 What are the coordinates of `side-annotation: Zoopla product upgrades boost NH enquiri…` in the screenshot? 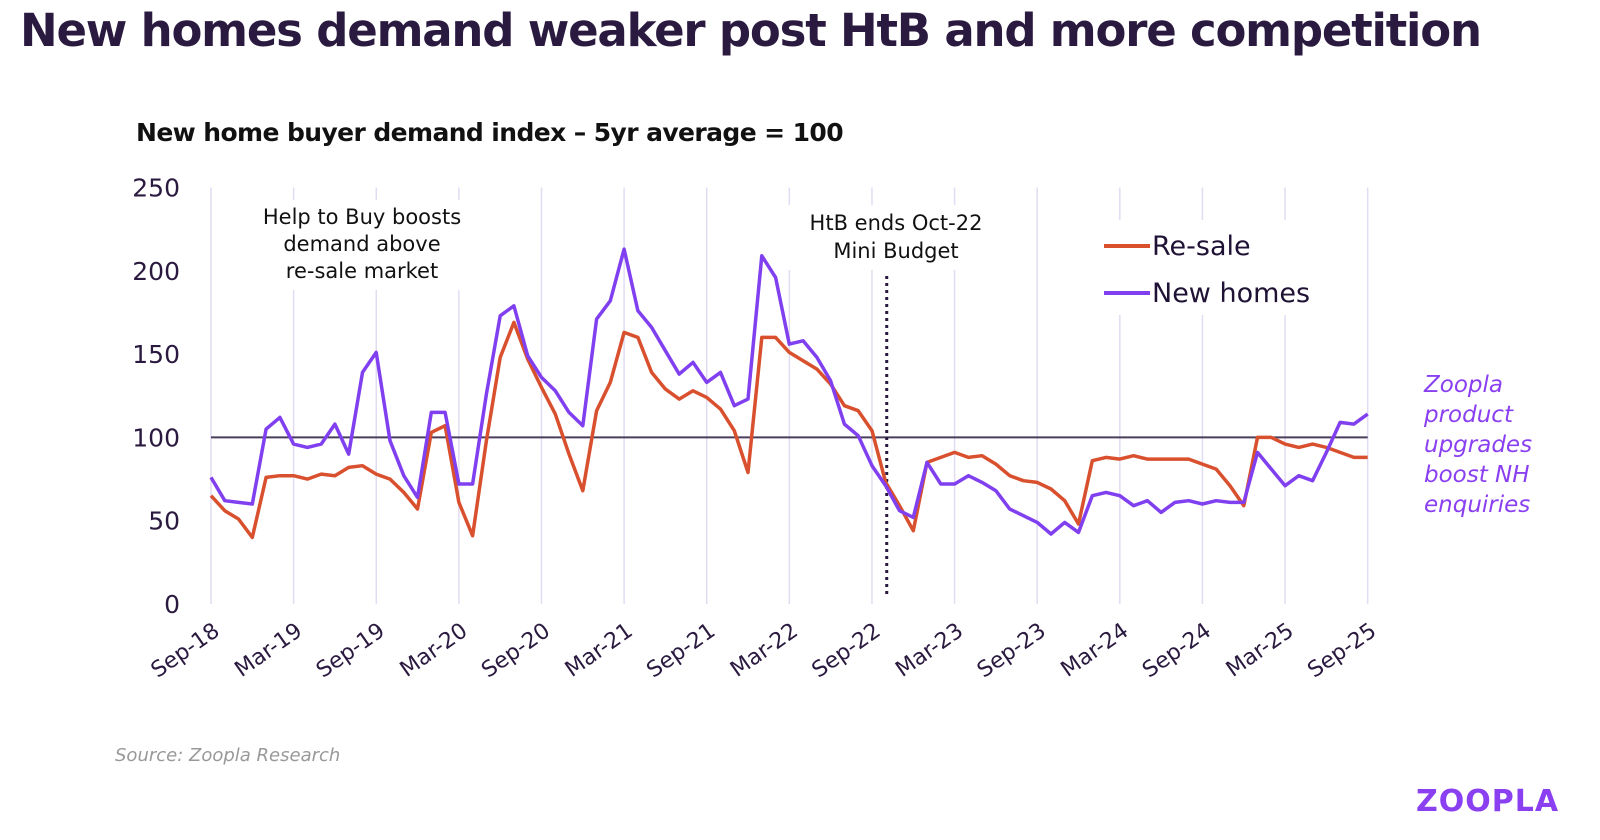 It's located at (1478, 445).